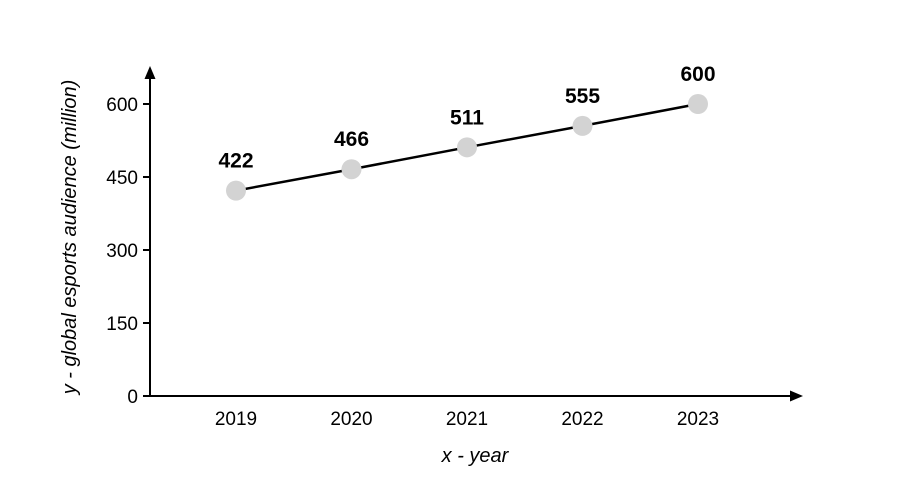 This screenshot has width=900, height=500. I want to click on data-label-layer: 422 466 511 555 600, so click(466, 118).